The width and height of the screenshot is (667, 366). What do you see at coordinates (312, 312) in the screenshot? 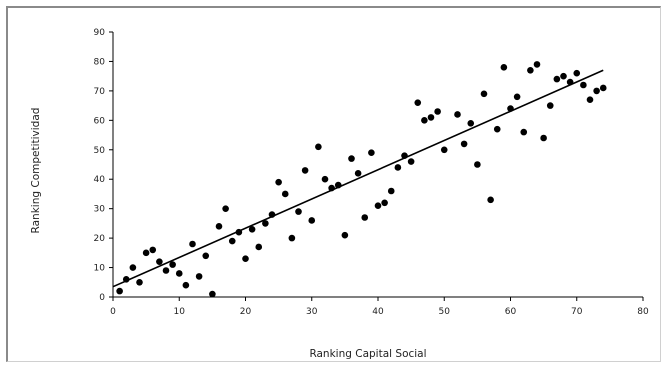
I see `x-tick-label: 30` at bounding box center [312, 312].